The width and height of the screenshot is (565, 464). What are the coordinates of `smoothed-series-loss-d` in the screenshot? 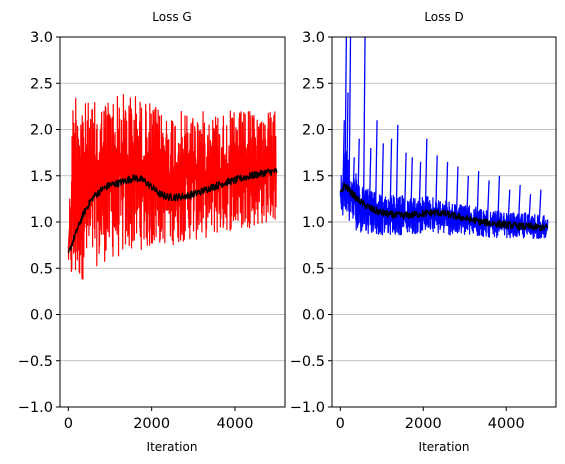 It's located at (444, 207).